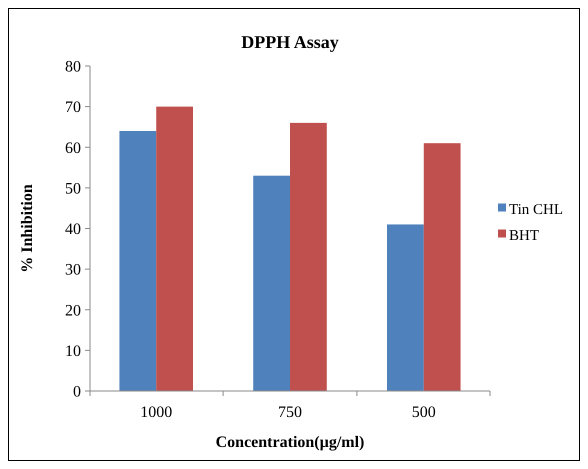  I want to click on y-tick-label: 10, so click(73, 351).